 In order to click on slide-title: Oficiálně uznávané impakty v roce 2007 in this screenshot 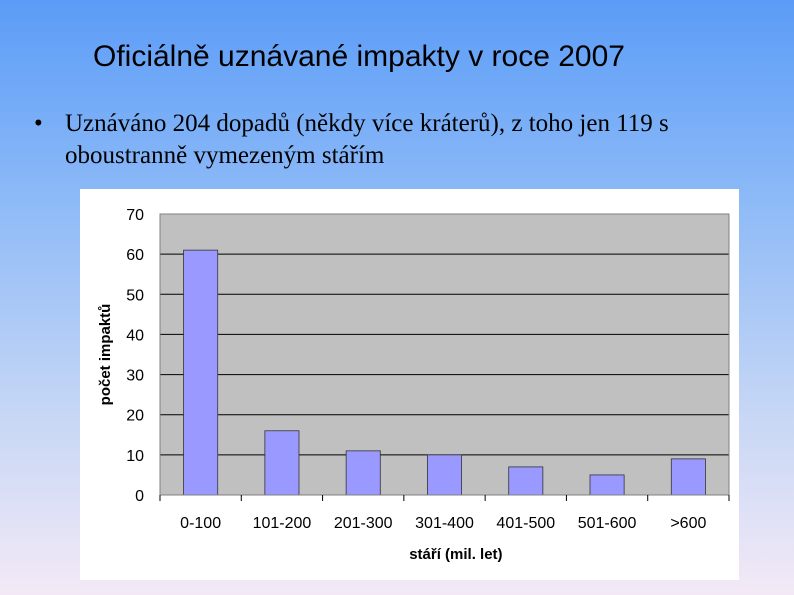, I will do `click(359, 56)`.